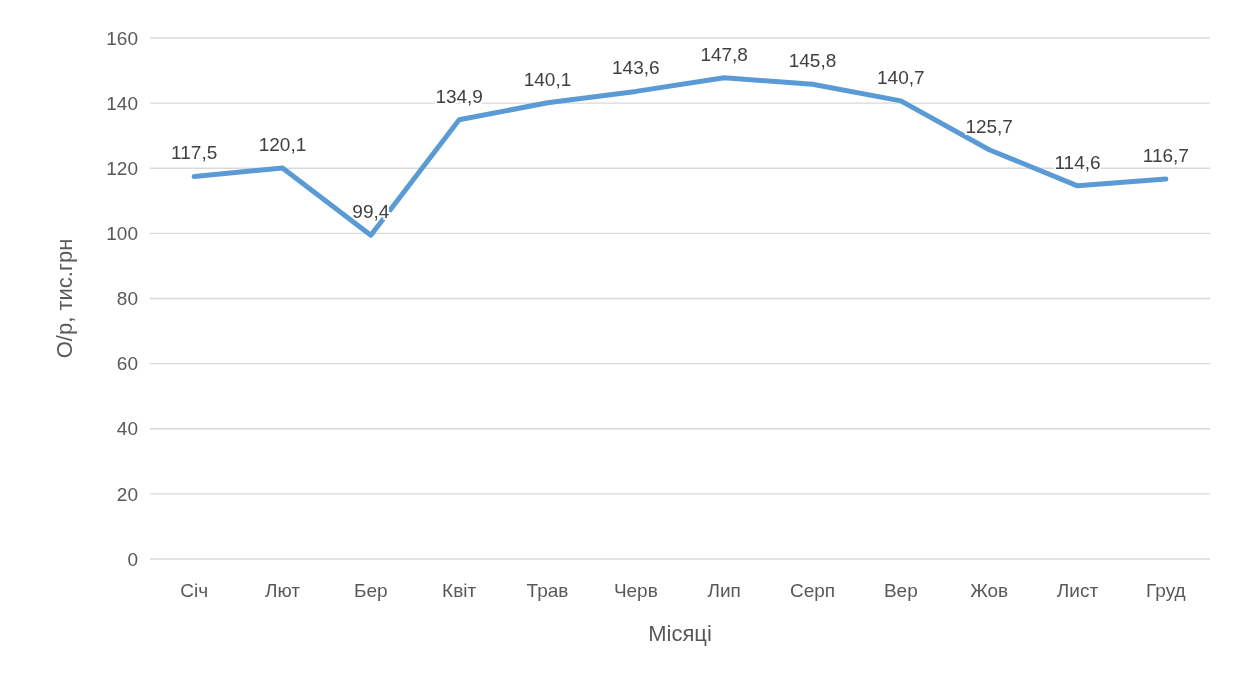 The width and height of the screenshot is (1246, 673). What do you see at coordinates (194, 590) in the screenshot?
I see `x-tick-label: Січ` at bounding box center [194, 590].